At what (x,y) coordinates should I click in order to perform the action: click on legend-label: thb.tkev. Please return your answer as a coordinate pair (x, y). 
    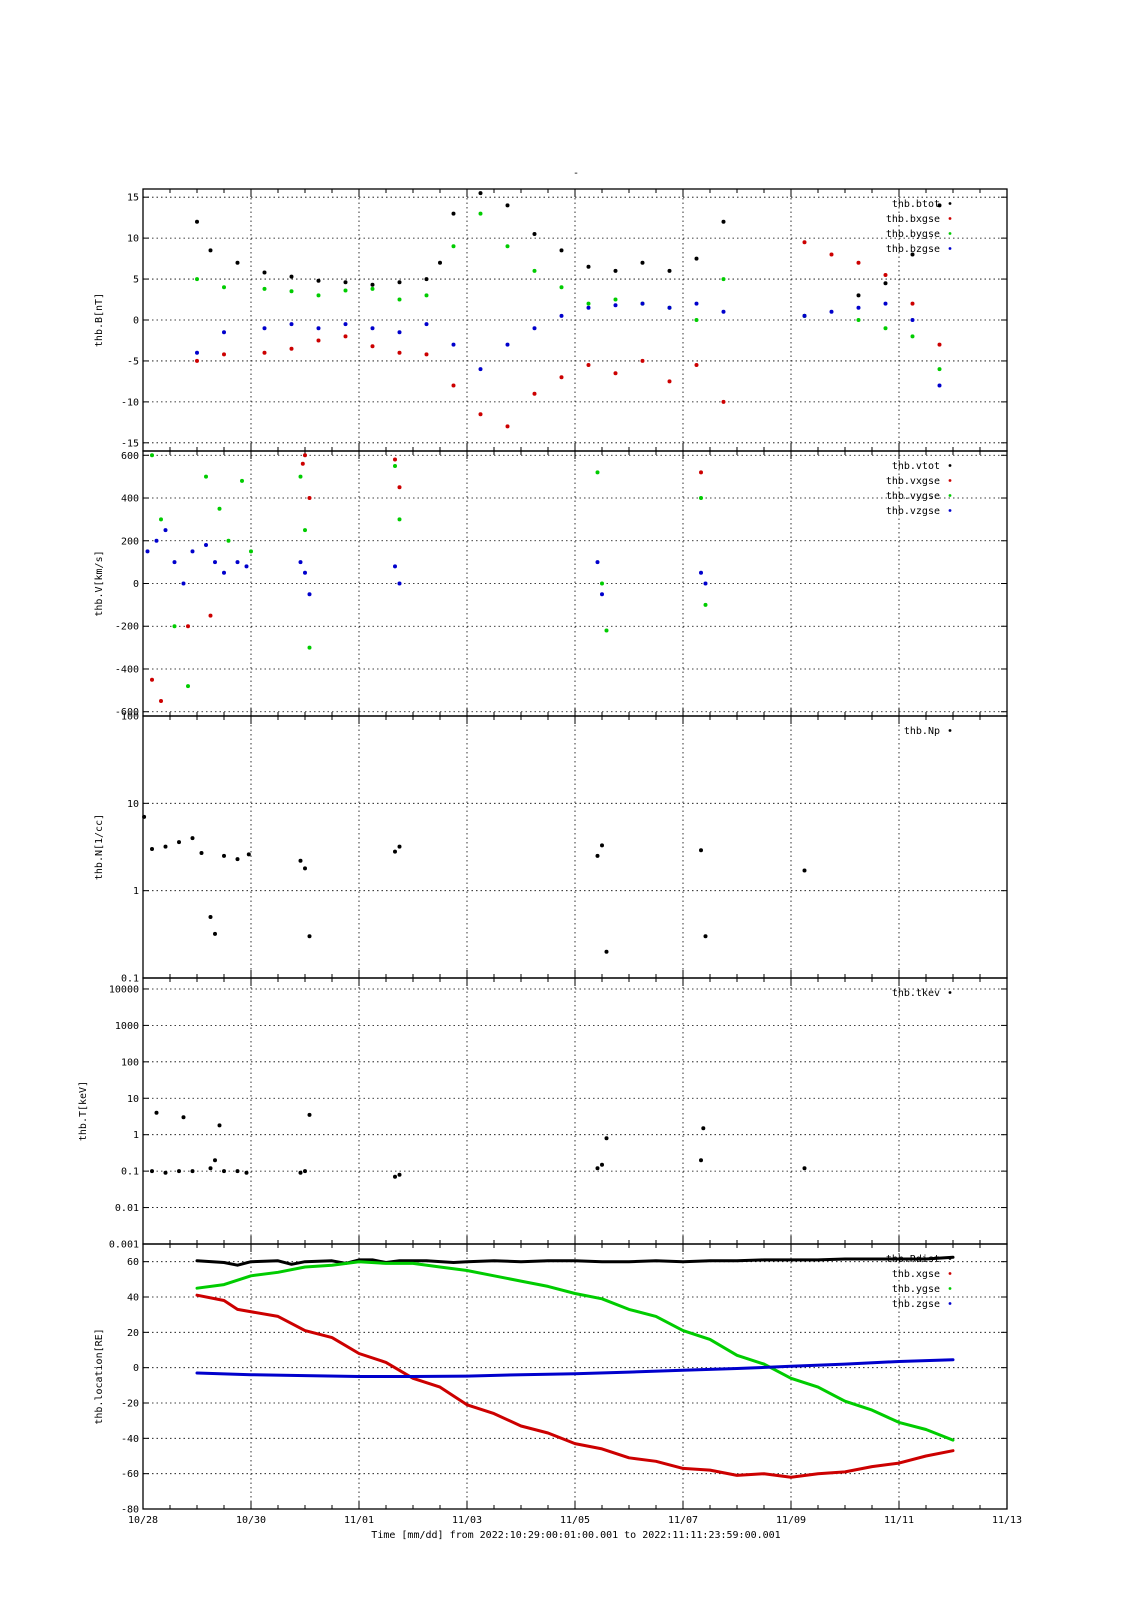
    Looking at the image, I should click on (916, 993).